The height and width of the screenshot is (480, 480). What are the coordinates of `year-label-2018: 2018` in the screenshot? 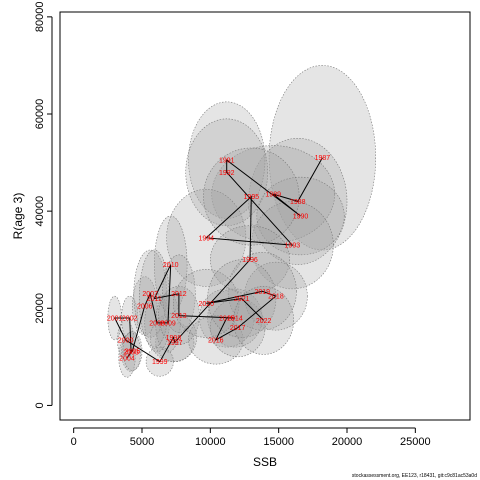 It's located at (276, 297).